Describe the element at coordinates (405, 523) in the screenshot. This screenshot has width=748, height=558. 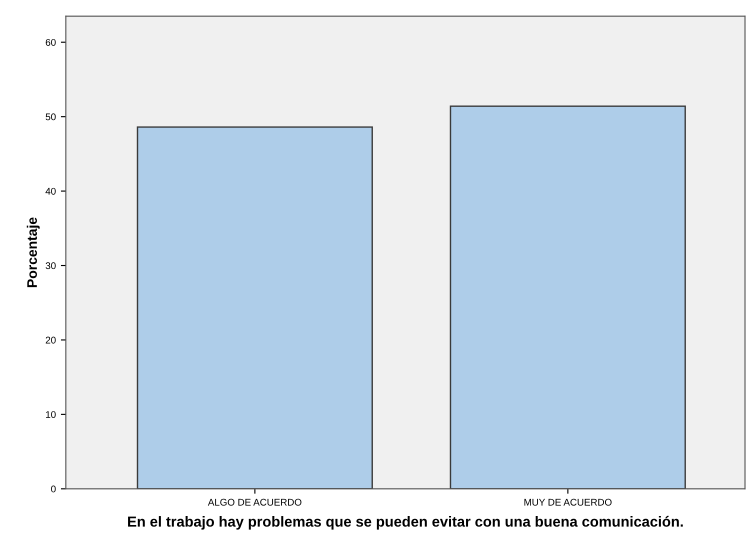
I see `x-axis-title: En el trabajo hay problemas que se pueden evitar con una buena comunicación.` at that location.